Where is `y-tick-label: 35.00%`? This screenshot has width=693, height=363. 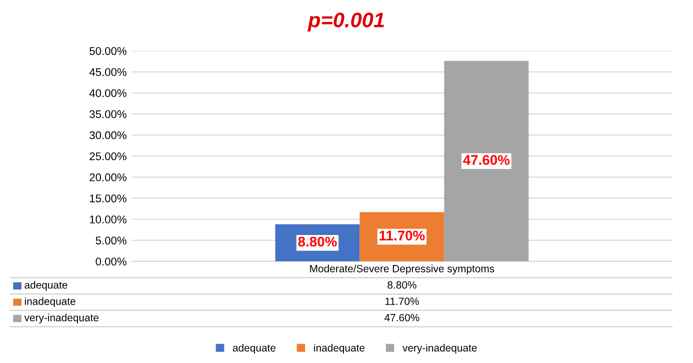
y-tick-label: 35.00% is located at coordinates (108, 114).